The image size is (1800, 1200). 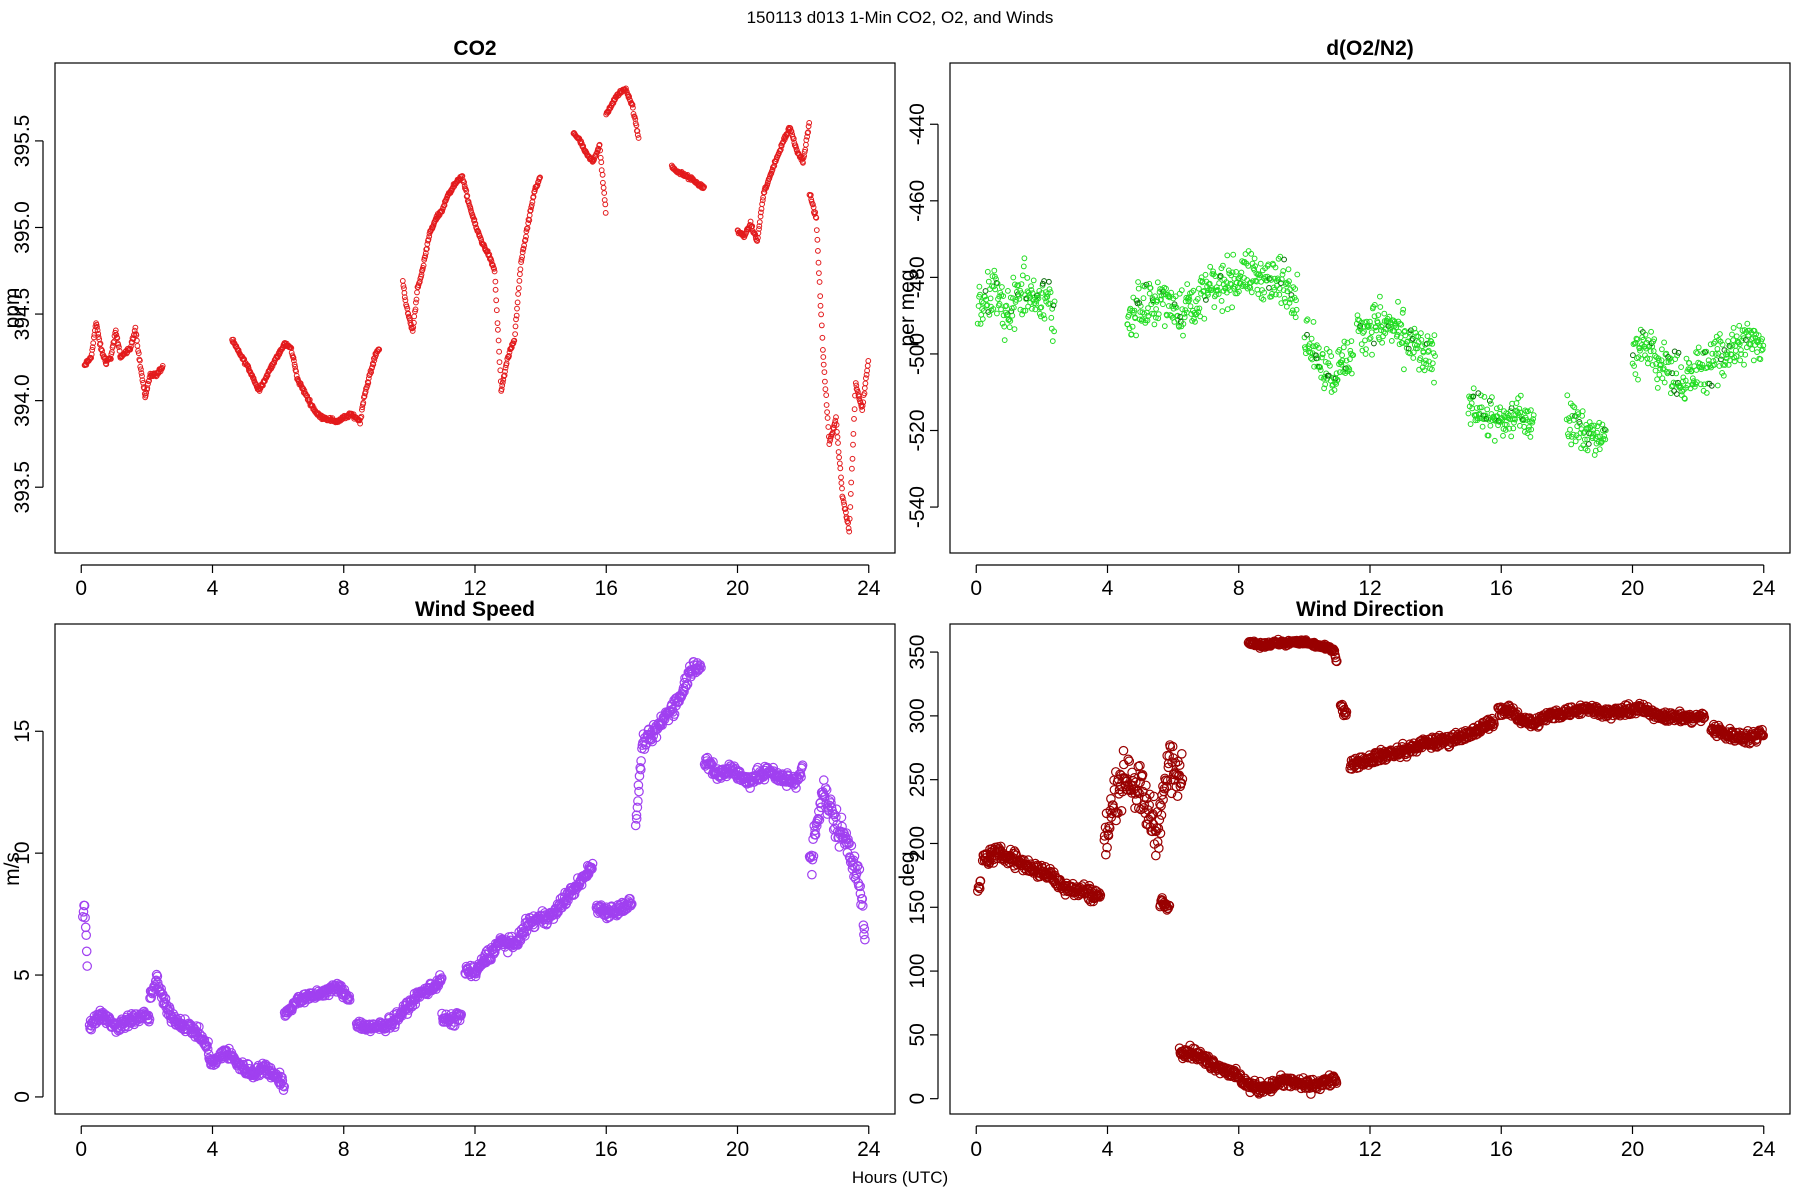 I want to click on figure-x-axis-label: Hours (UTC), so click(x=900, y=1177).